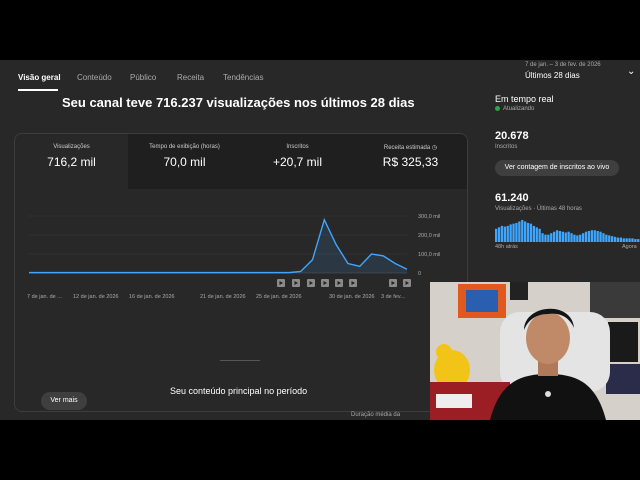  What do you see at coordinates (512, 136) in the screenshot?
I see `realtime-subs-value: 20.678` at bounding box center [512, 136].